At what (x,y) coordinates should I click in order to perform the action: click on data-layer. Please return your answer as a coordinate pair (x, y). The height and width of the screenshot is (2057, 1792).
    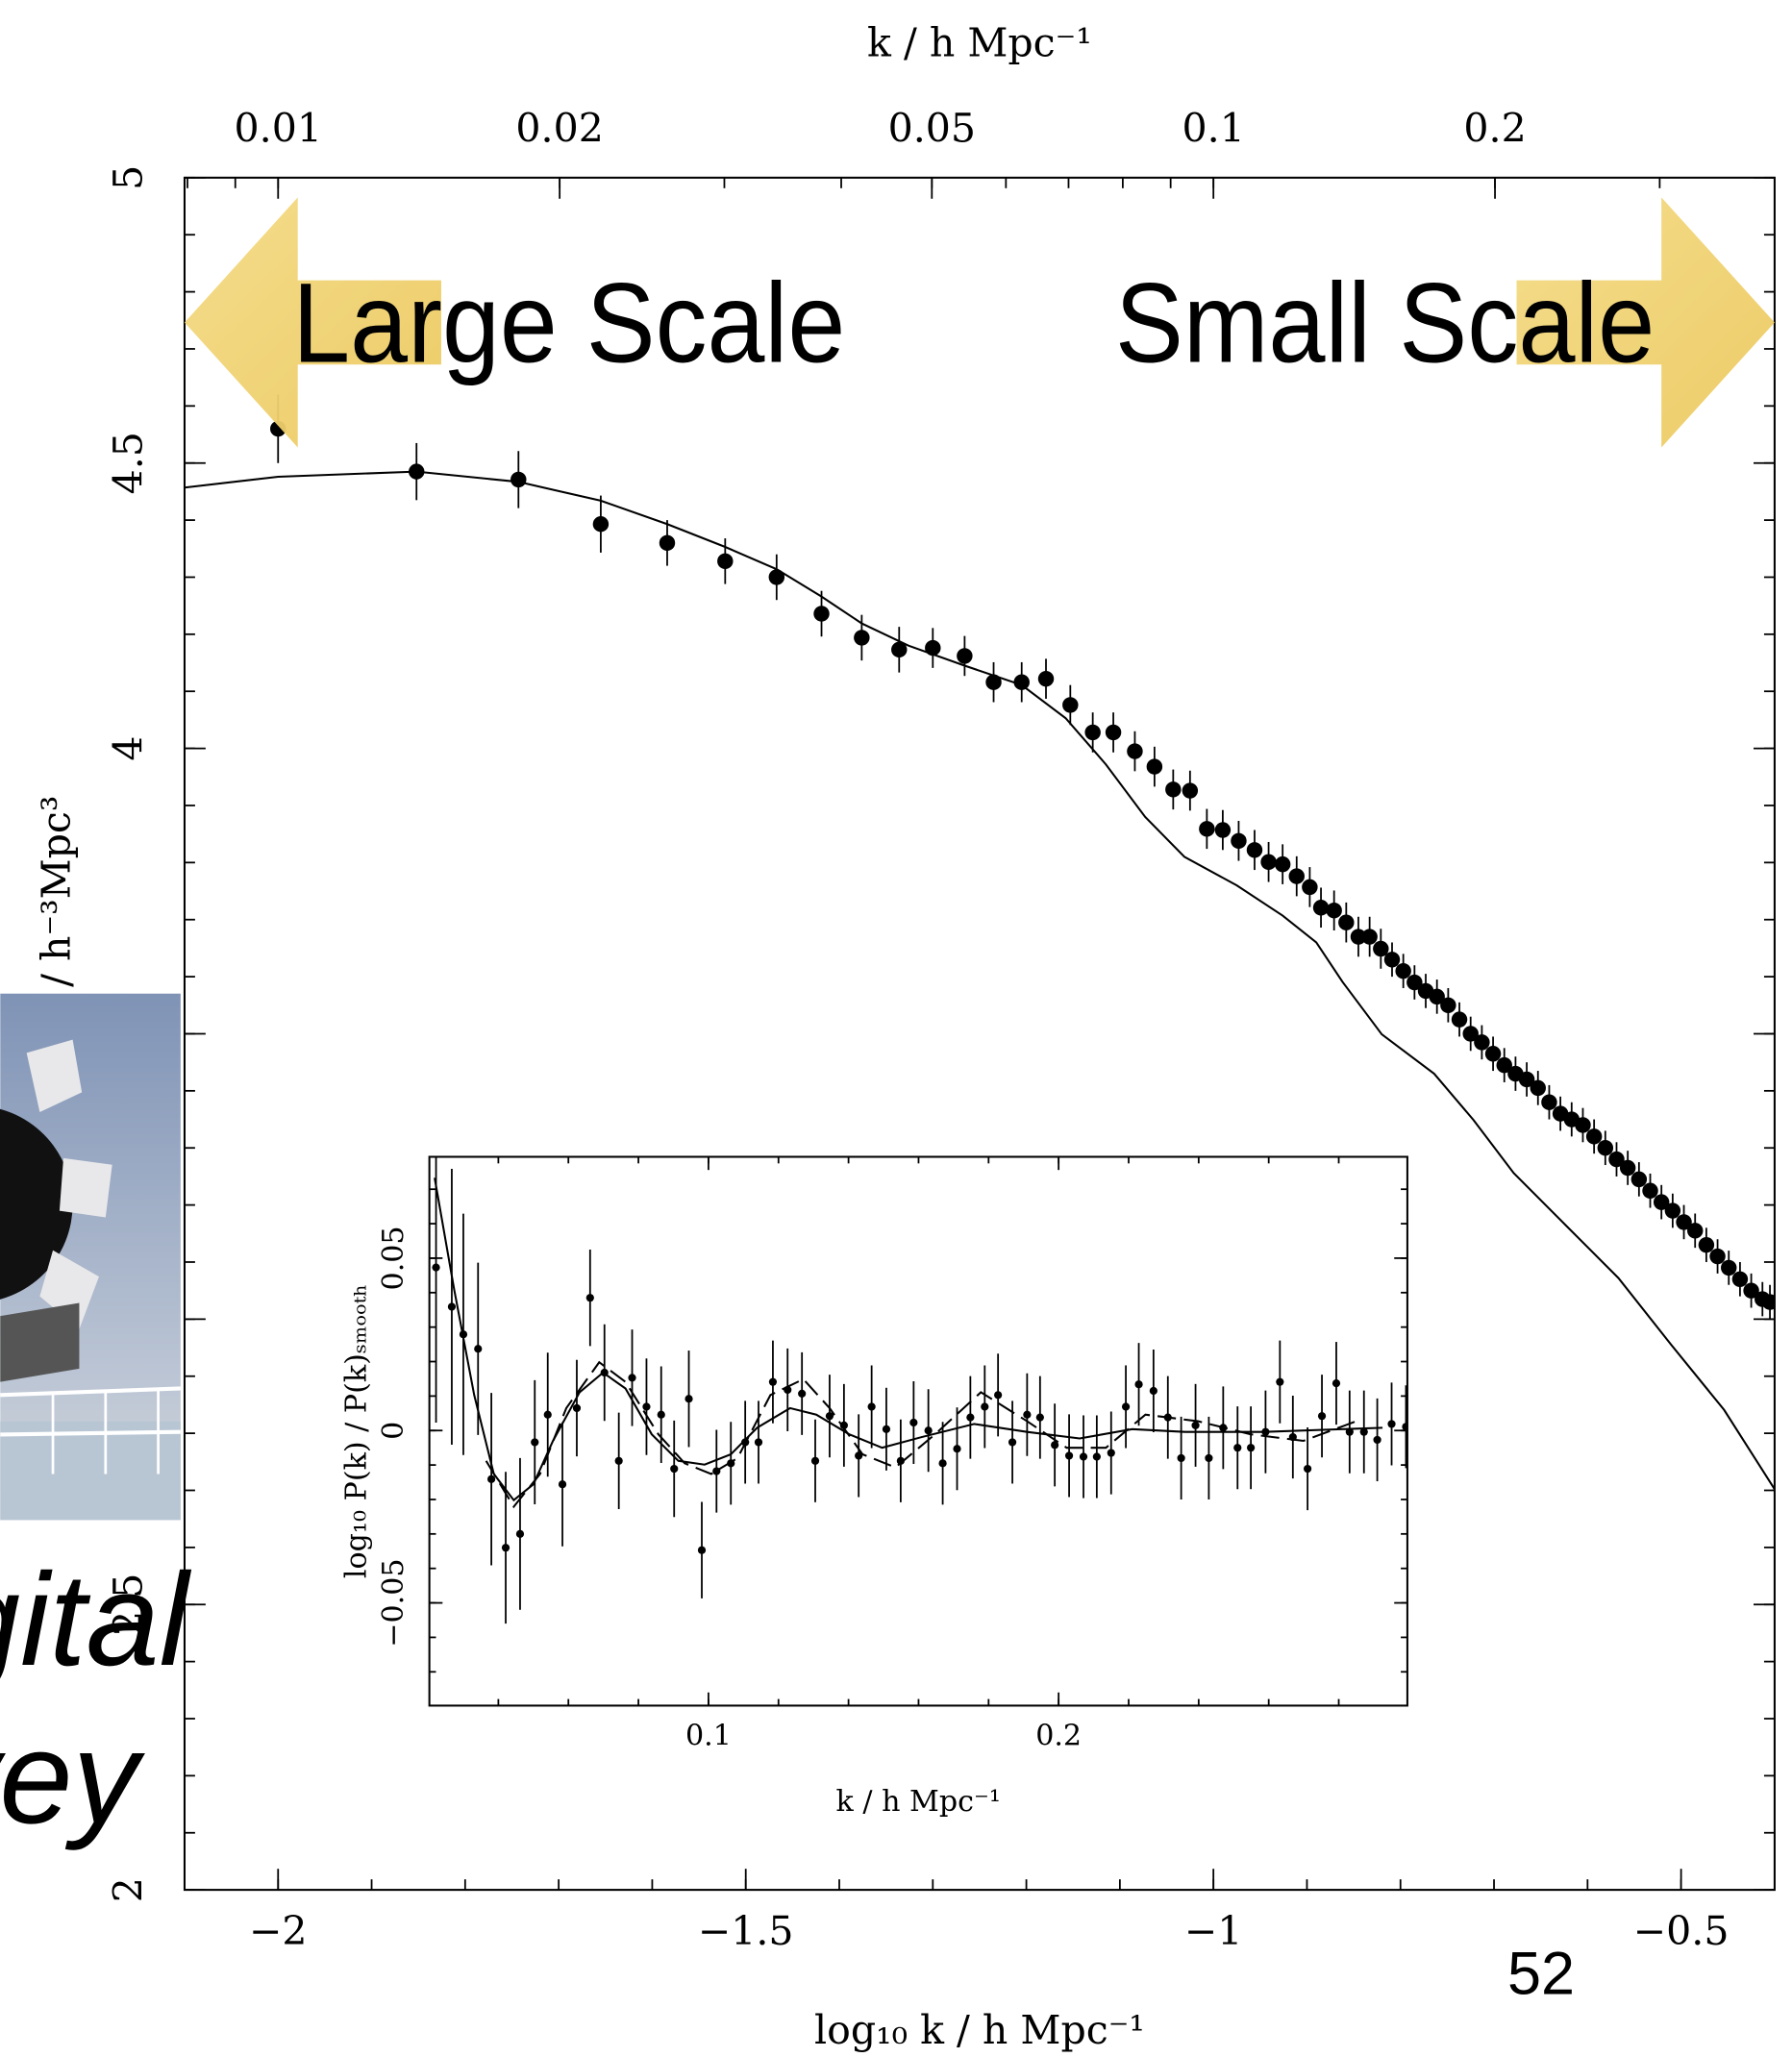
    Looking at the image, I should click on (919, 1390).